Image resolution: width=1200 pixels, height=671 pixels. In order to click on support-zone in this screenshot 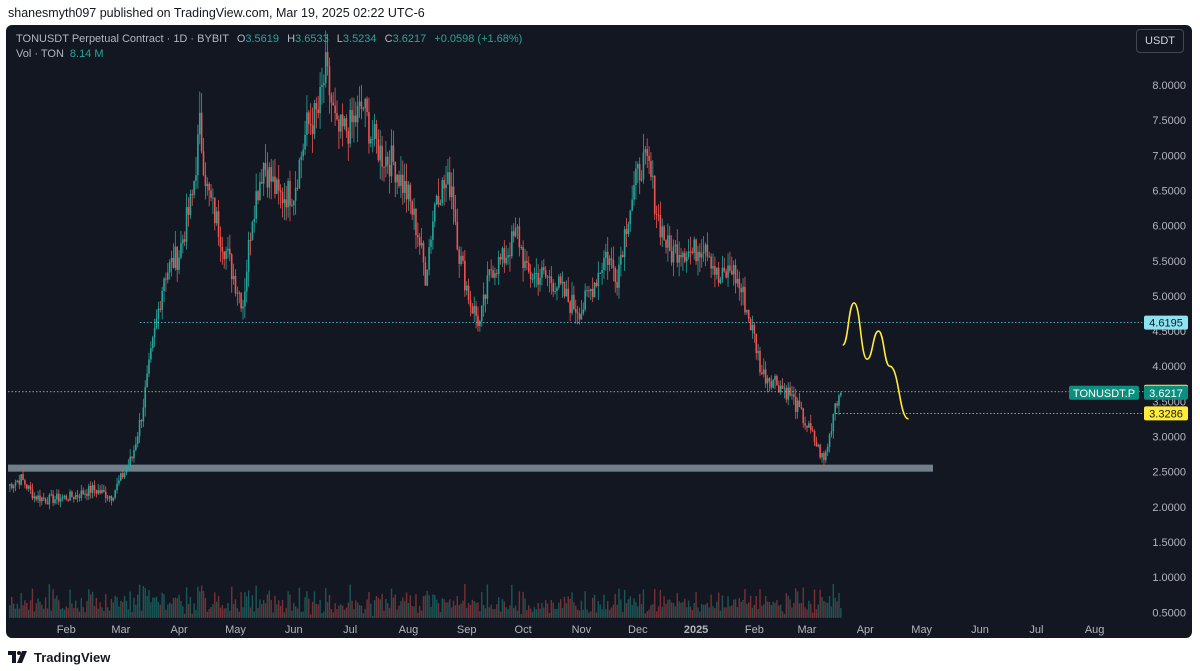, I will do `click(470, 468)`.